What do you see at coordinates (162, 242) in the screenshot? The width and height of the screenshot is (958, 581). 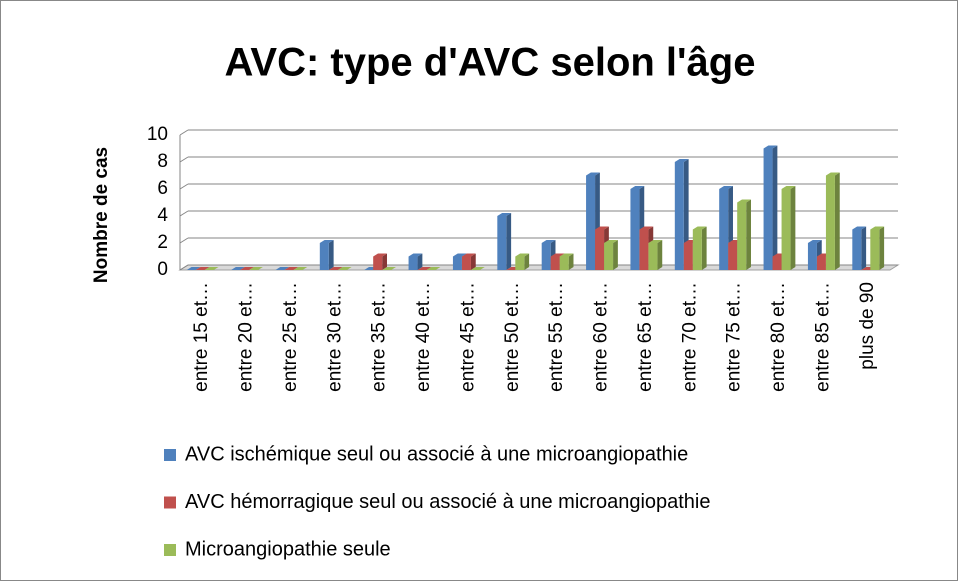 I see `y-tick-label: 2` at bounding box center [162, 242].